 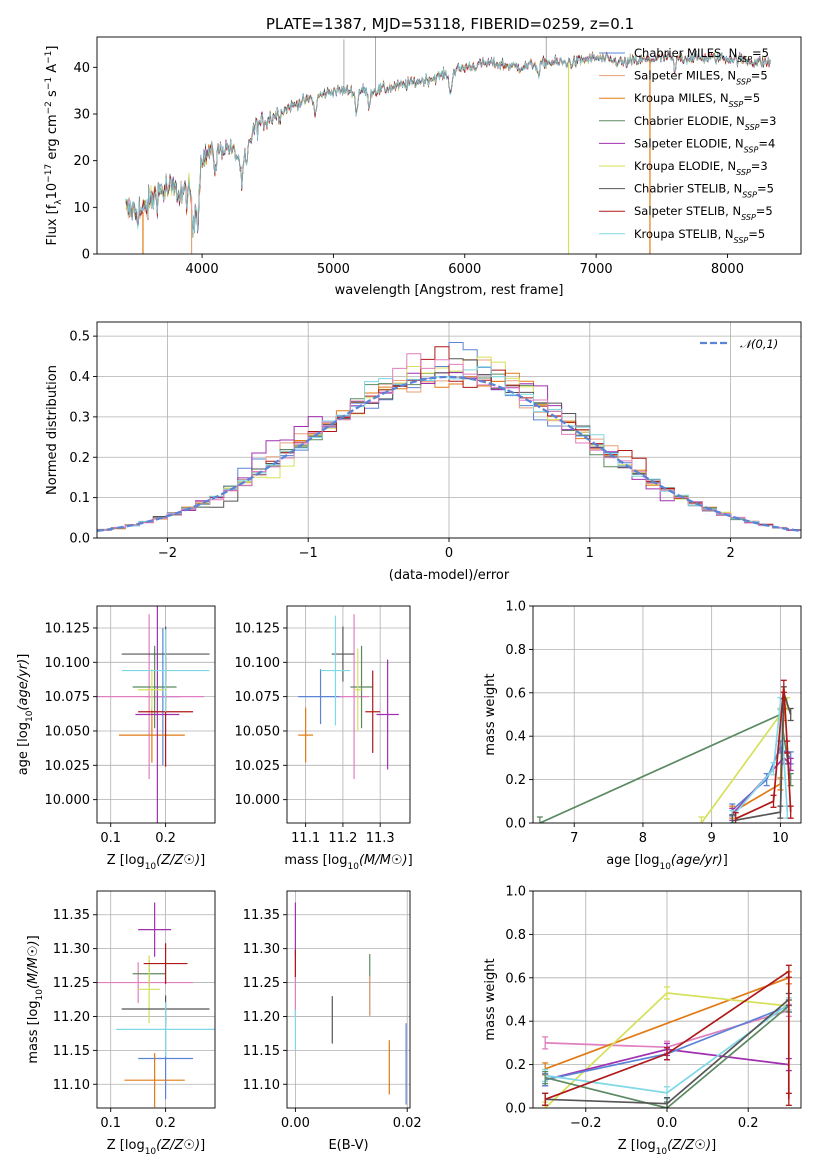 I want to click on legend-entry: Chabrier STELIB, NSSP=5, so click(x=704, y=191).